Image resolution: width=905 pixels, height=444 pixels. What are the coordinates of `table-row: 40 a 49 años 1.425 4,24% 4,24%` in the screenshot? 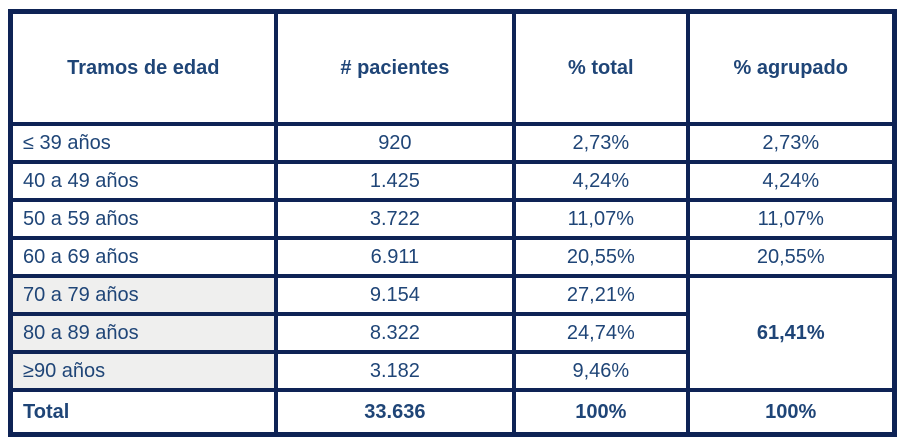 It's located at (452, 181).